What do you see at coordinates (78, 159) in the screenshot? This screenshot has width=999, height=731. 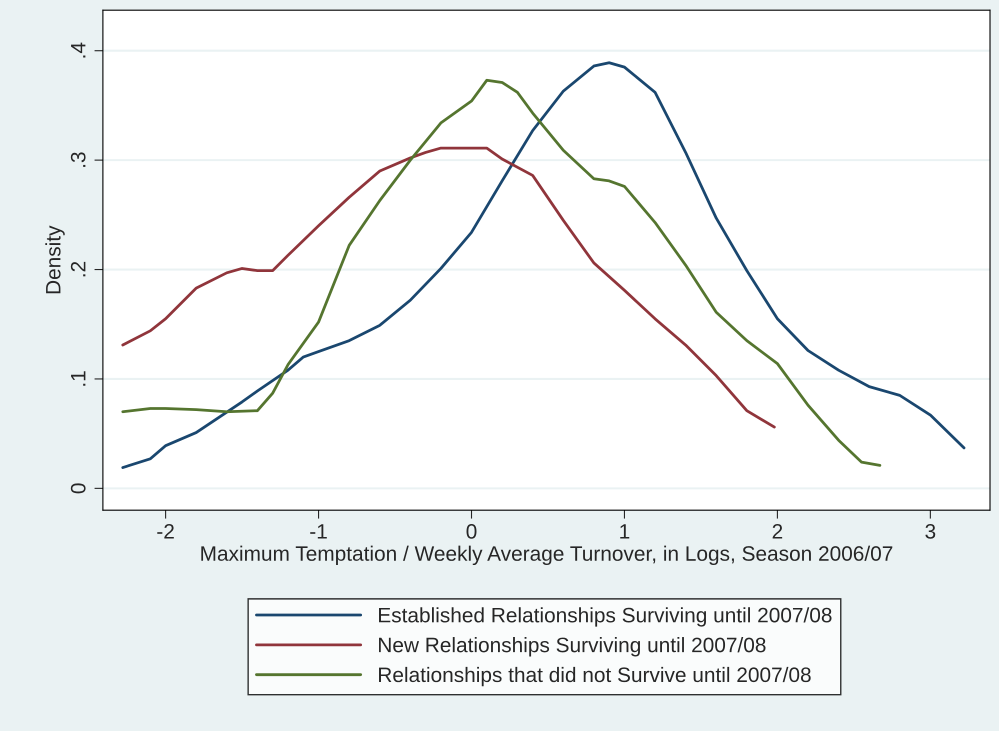 I see `y-tick-label: .3` at bounding box center [78, 159].